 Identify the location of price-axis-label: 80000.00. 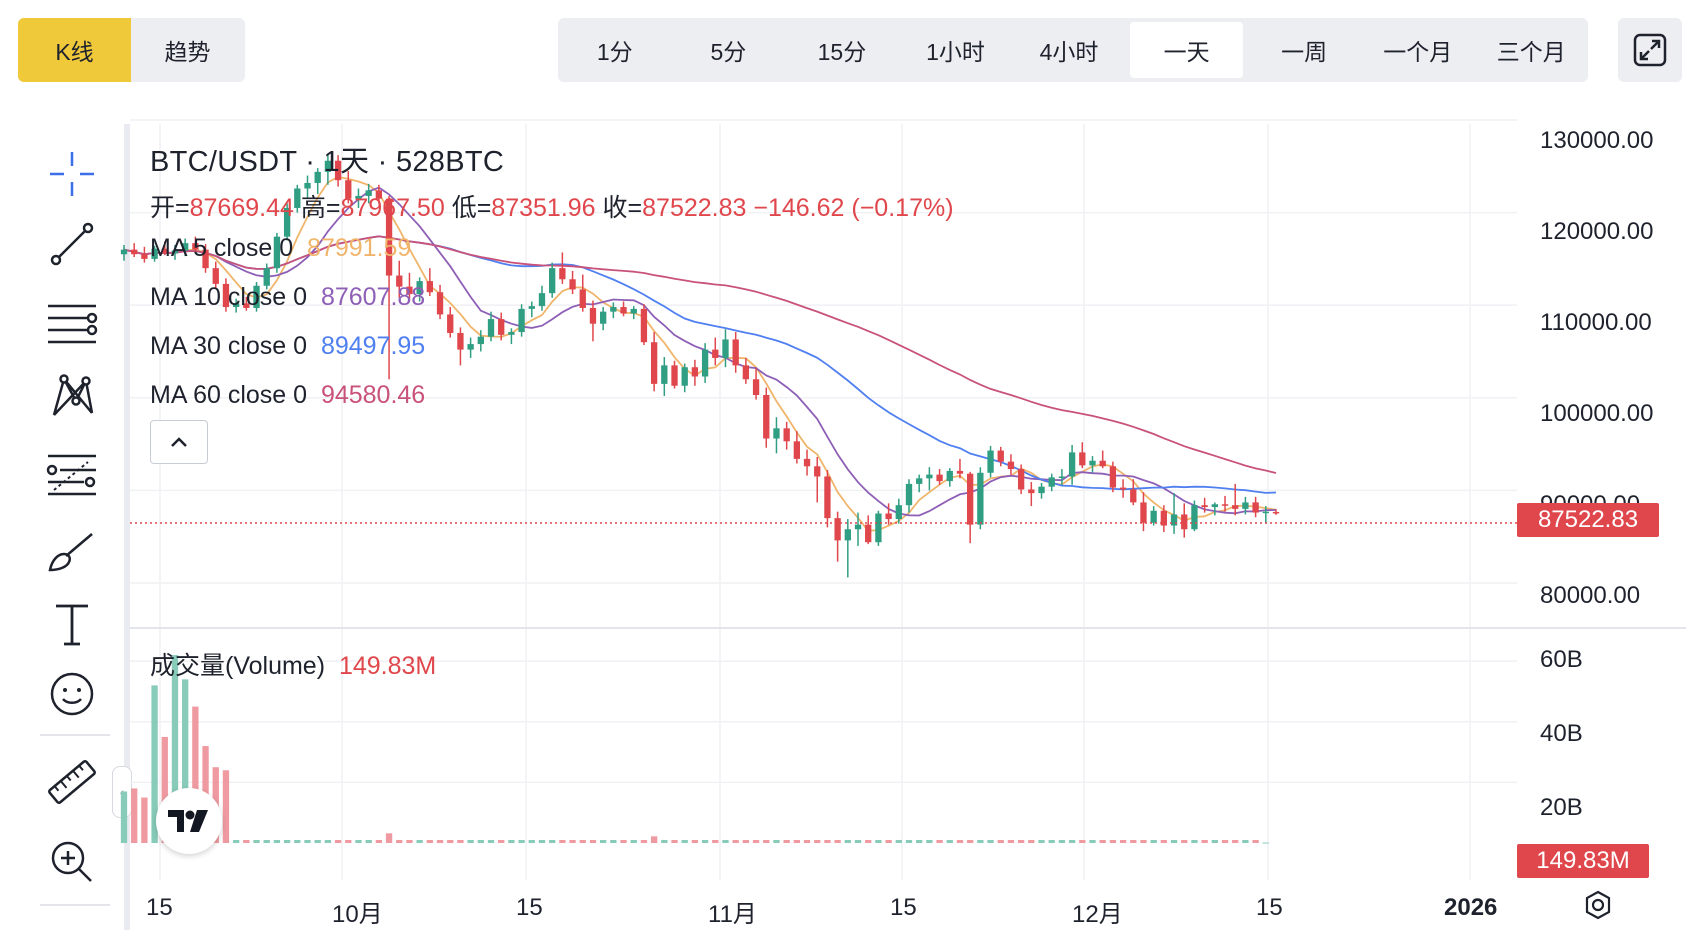
(1590, 595).